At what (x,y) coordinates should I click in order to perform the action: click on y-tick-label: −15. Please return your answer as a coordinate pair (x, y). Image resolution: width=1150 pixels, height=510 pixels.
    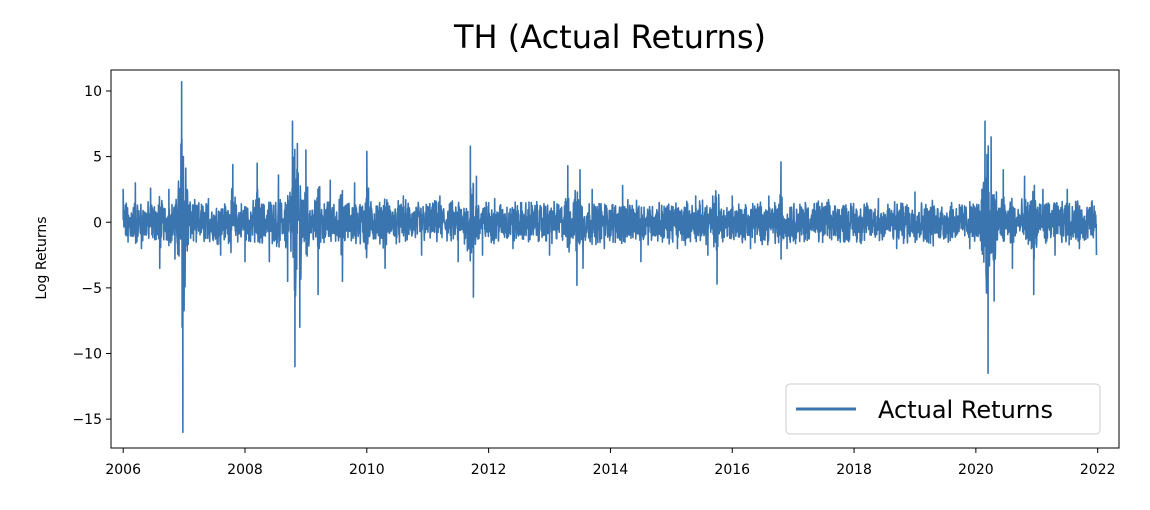
    Looking at the image, I should click on (87, 420).